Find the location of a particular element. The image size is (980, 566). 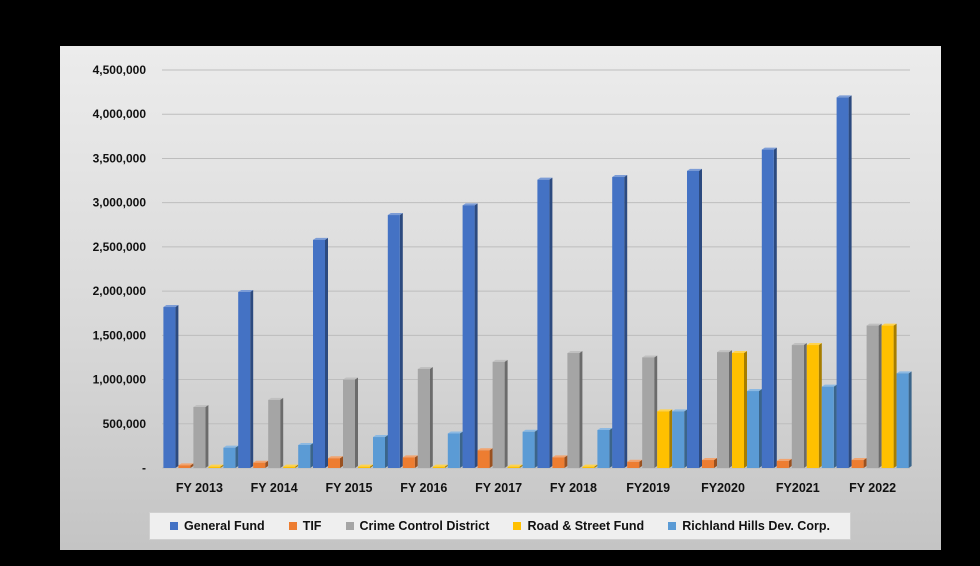

y-tick-label: 3,500,000 is located at coordinates (120, 158).